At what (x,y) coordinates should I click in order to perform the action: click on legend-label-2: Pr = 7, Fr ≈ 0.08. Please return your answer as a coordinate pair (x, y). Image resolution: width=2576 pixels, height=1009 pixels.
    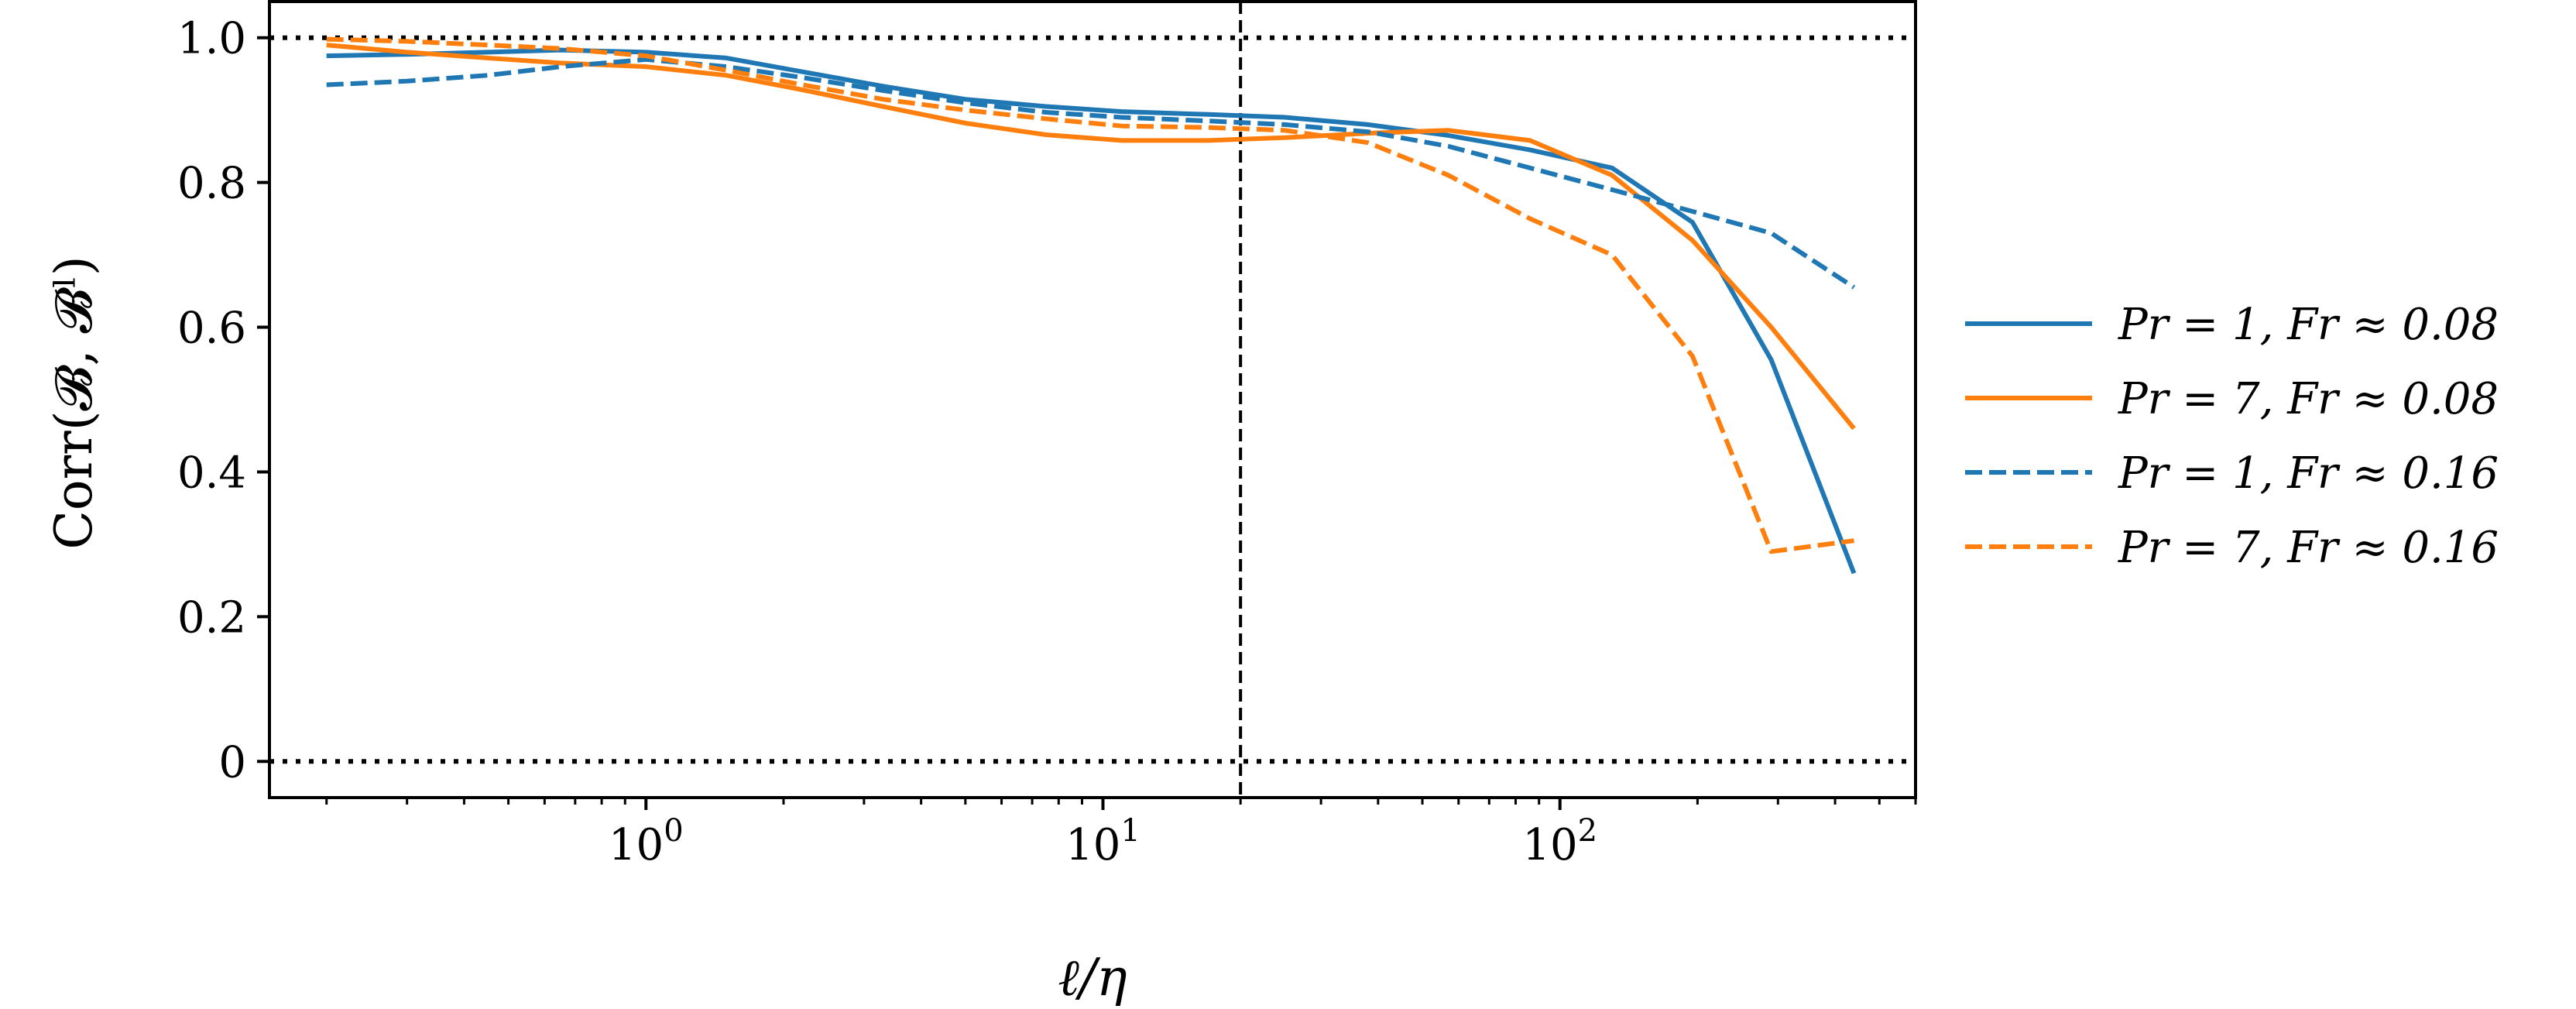
    Looking at the image, I should click on (2308, 399).